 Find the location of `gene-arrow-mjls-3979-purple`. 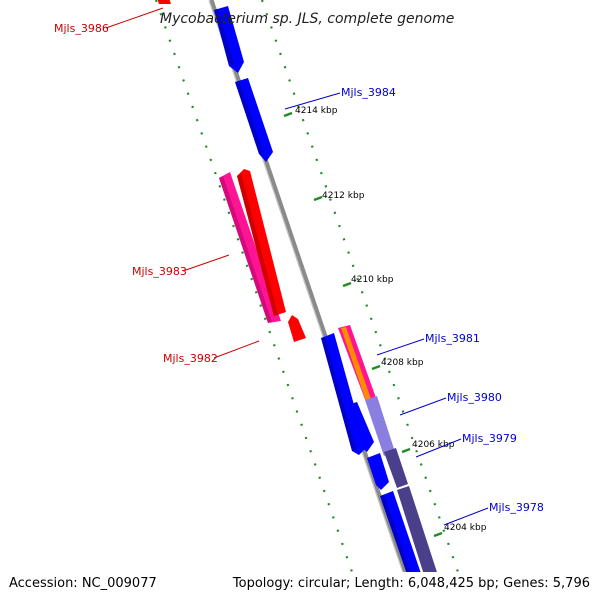

gene-arrow-mjls-3979-purple is located at coordinates (396, 468).